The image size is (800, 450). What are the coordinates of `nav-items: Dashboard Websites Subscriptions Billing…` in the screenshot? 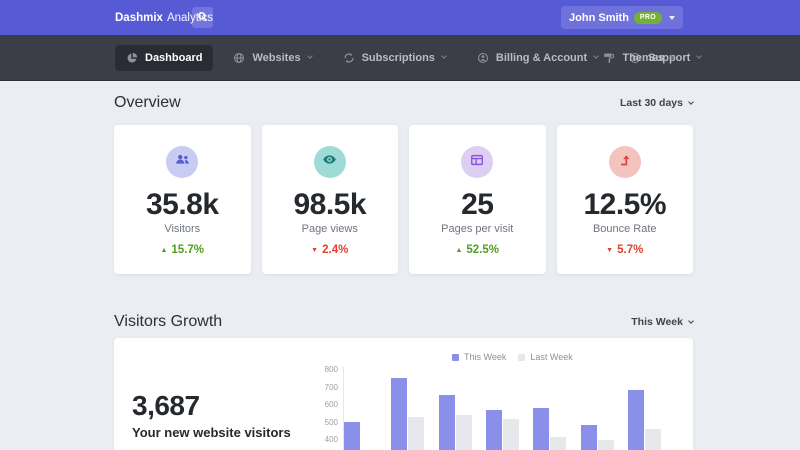 It's located at (413, 57).